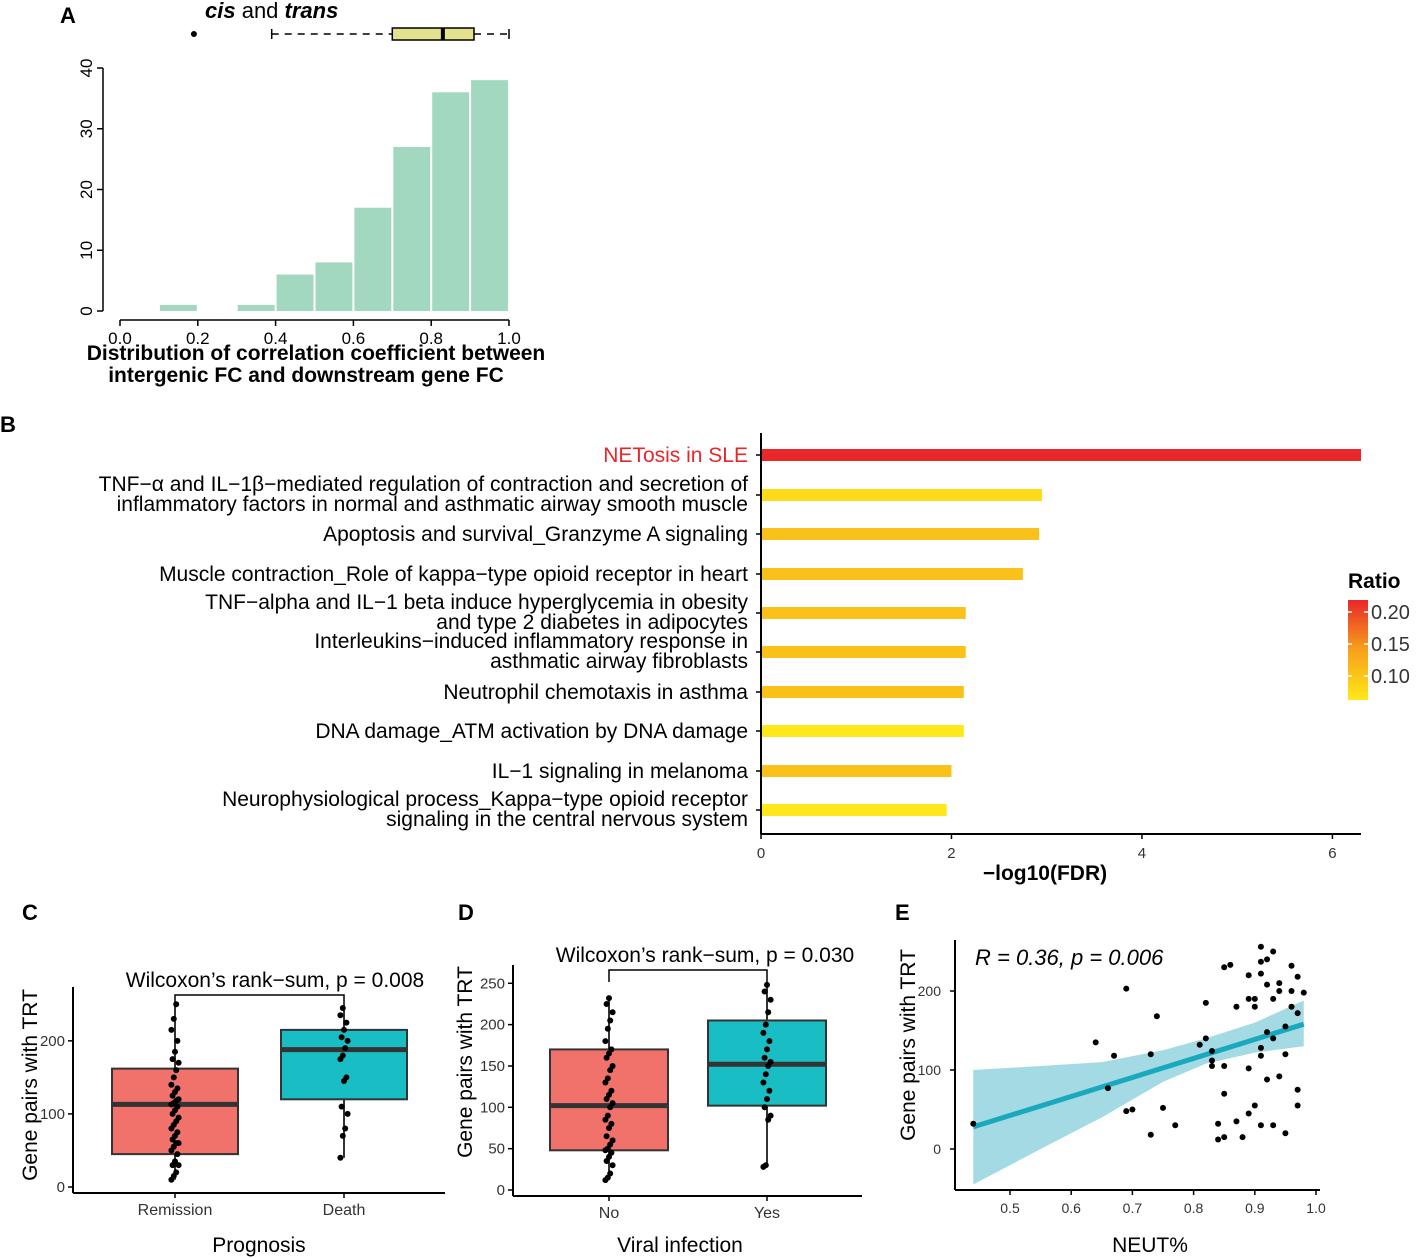 This screenshot has height=1258, width=1416. I want to click on panel-d-ytick-label-2: 100, so click(492, 1107).